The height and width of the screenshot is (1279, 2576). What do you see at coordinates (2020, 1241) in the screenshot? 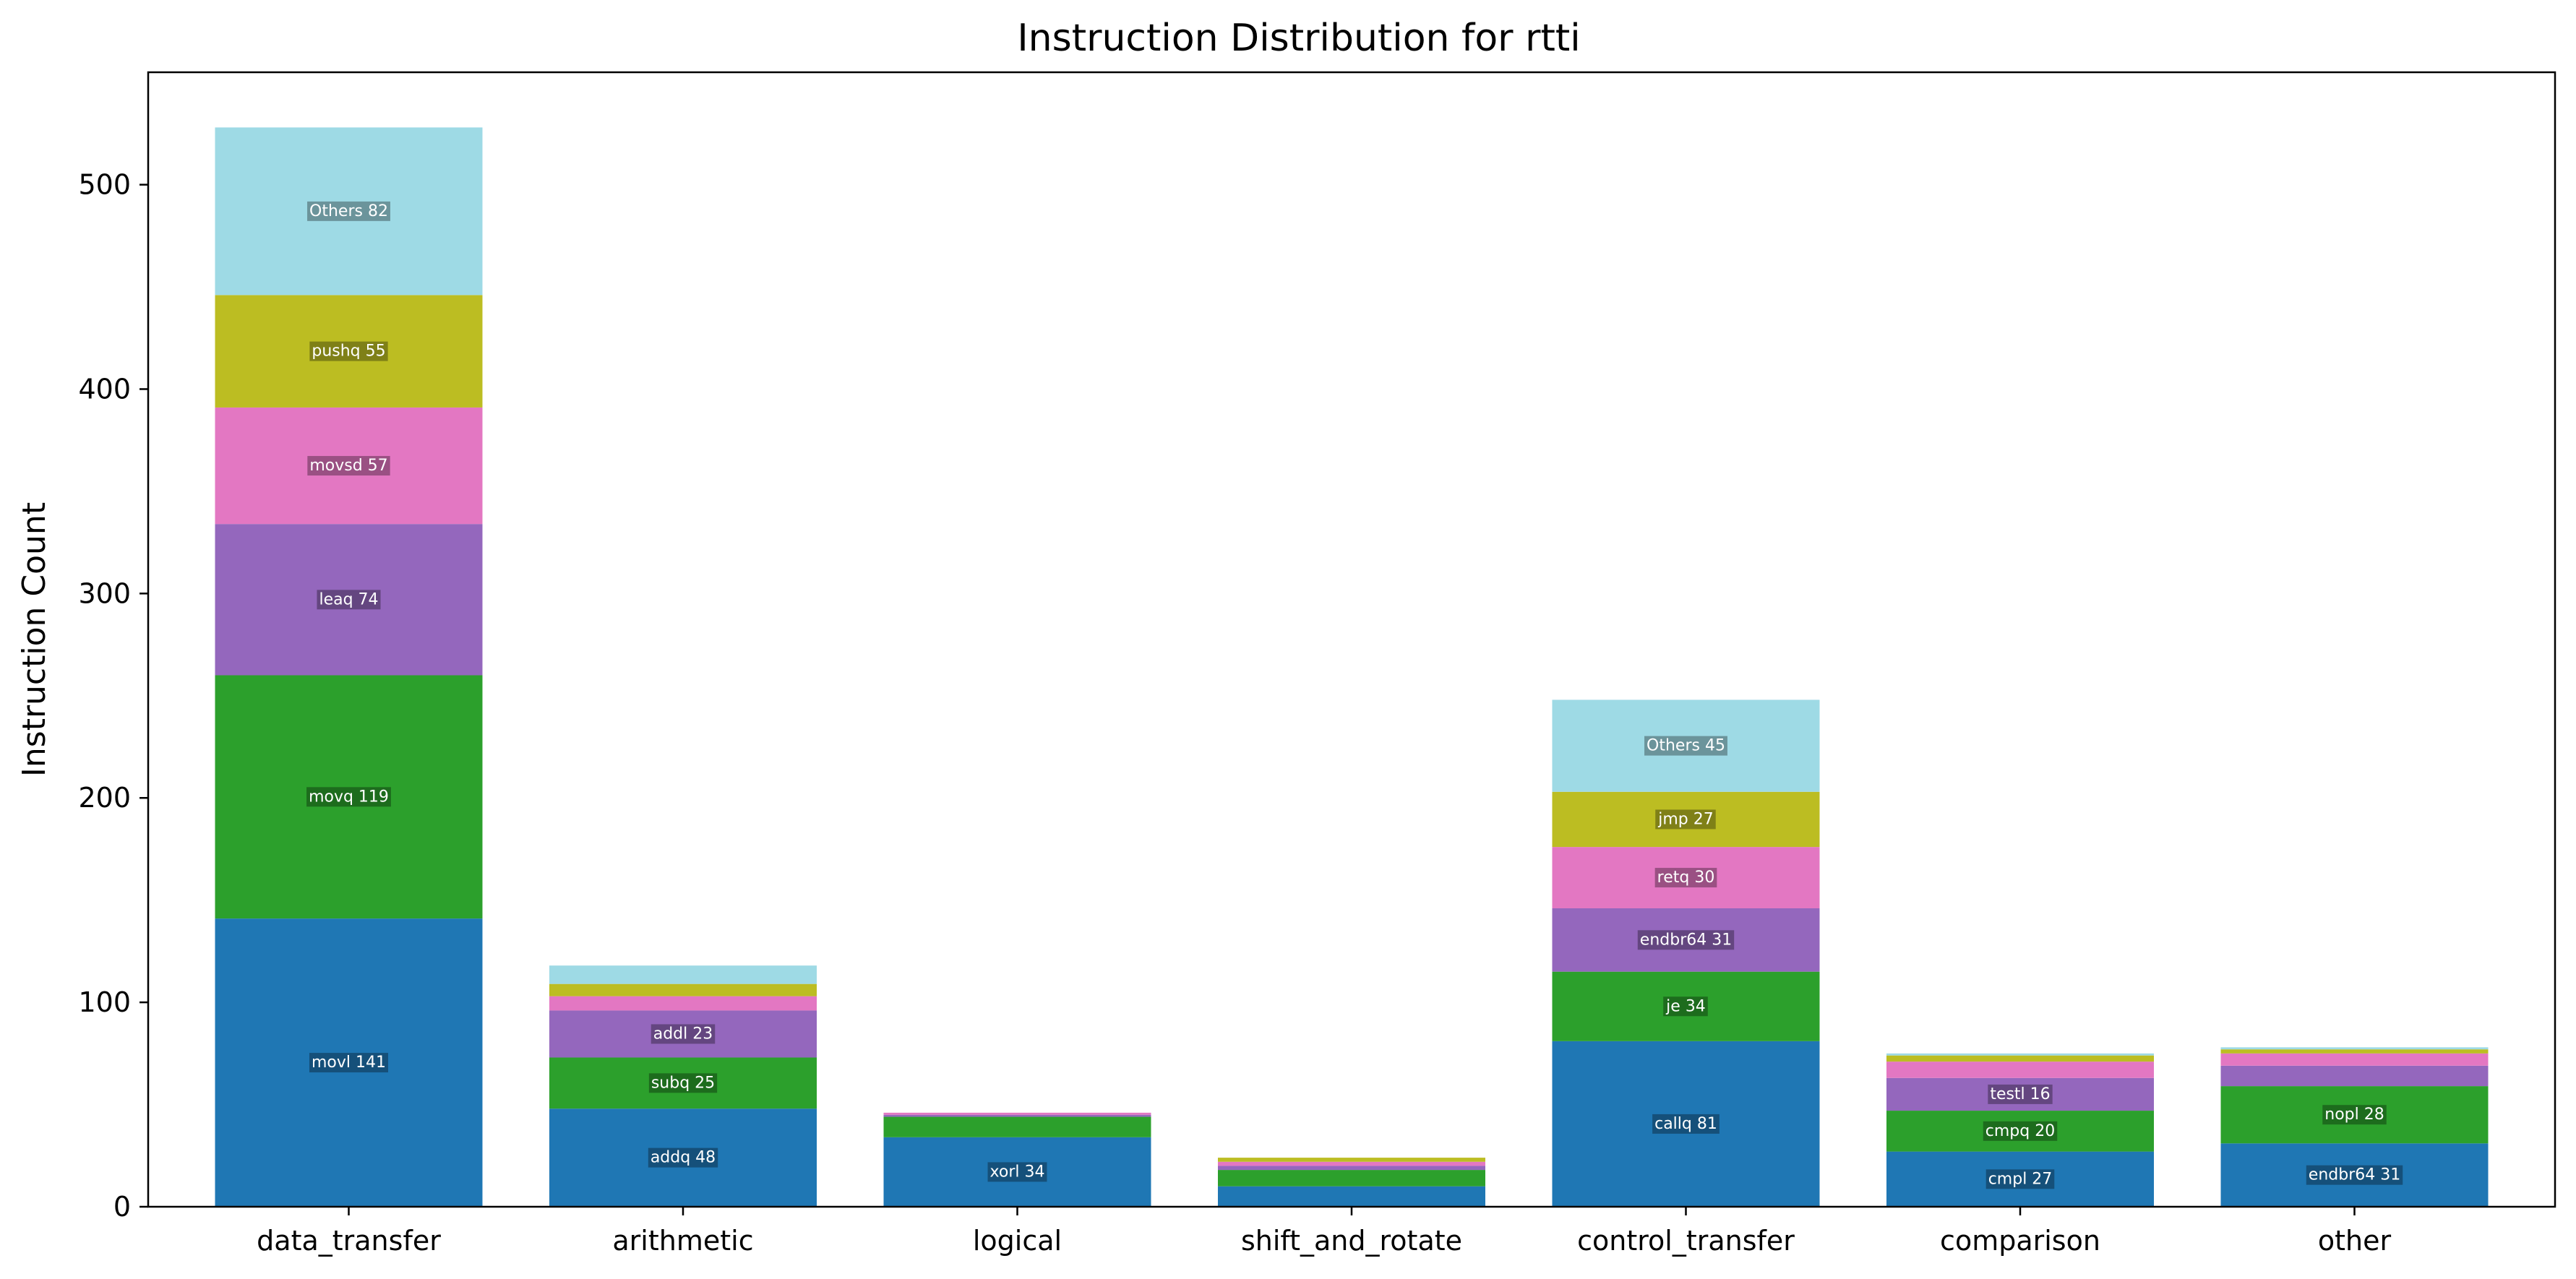
I see `x-tick-label: comparison` at bounding box center [2020, 1241].